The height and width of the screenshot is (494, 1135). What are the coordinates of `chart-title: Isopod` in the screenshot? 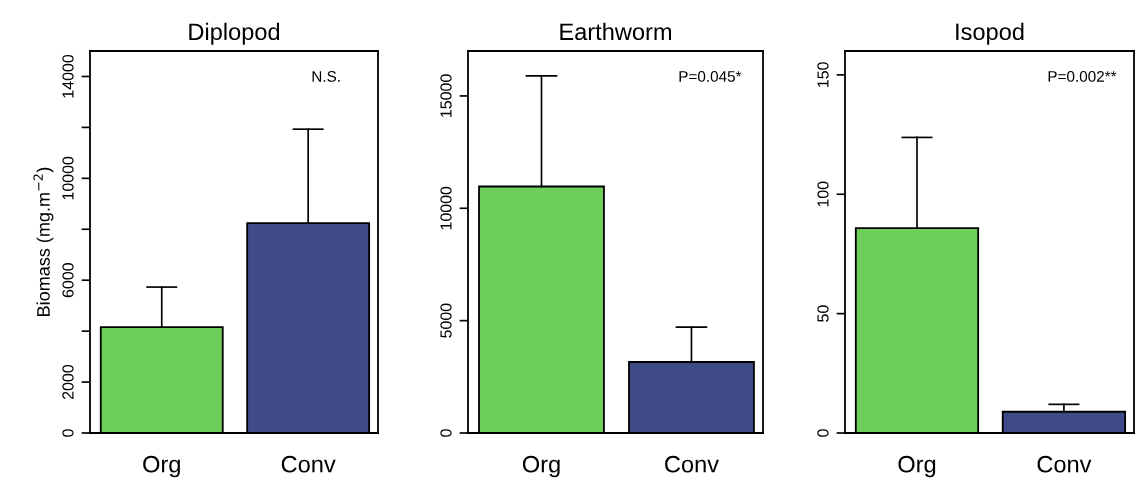 It's located at (990, 33).